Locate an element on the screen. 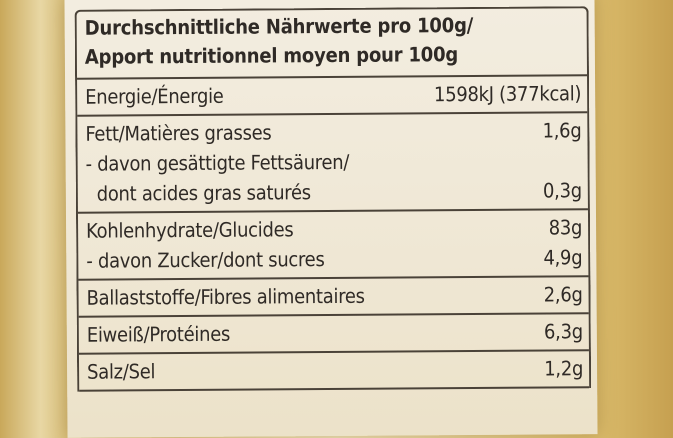  nutrient-label: dont acides gras saturés is located at coordinates (198, 193).